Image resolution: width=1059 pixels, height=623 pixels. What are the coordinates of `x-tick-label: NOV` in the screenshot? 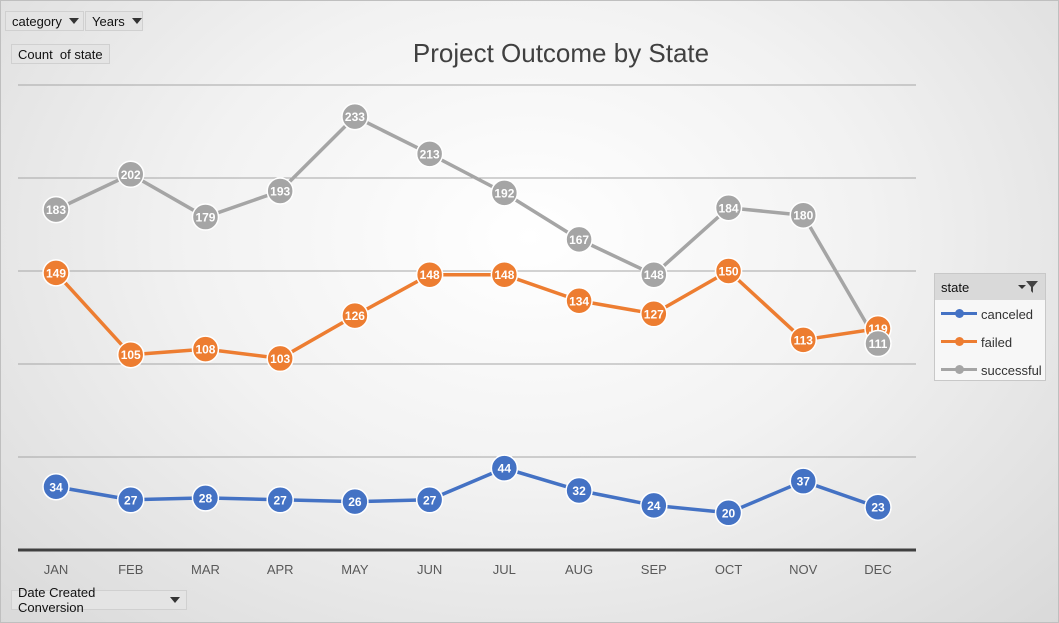 It's located at (803, 569).